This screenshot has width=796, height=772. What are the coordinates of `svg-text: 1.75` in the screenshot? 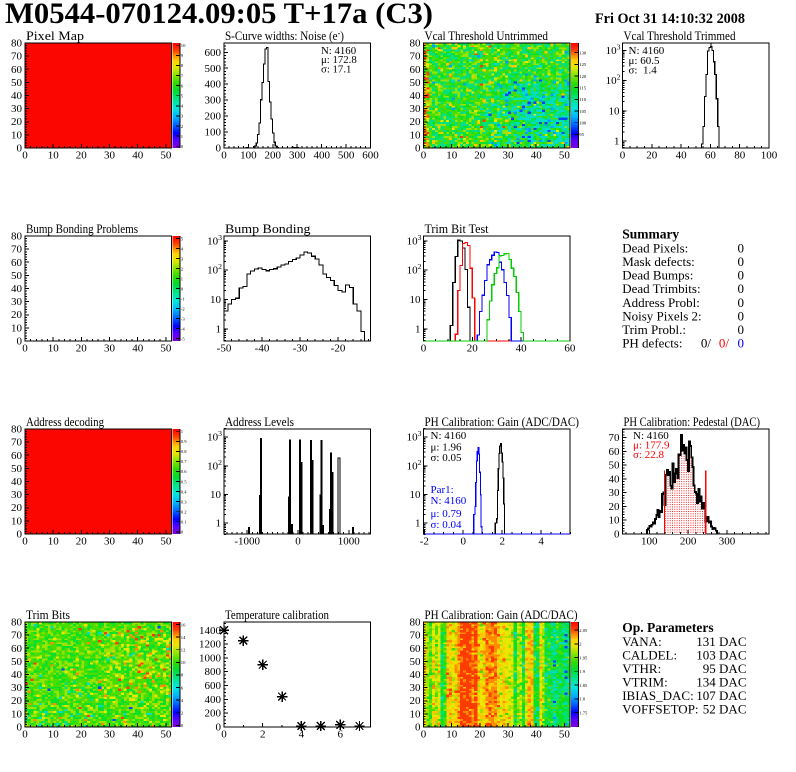 It's located at (583, 712).